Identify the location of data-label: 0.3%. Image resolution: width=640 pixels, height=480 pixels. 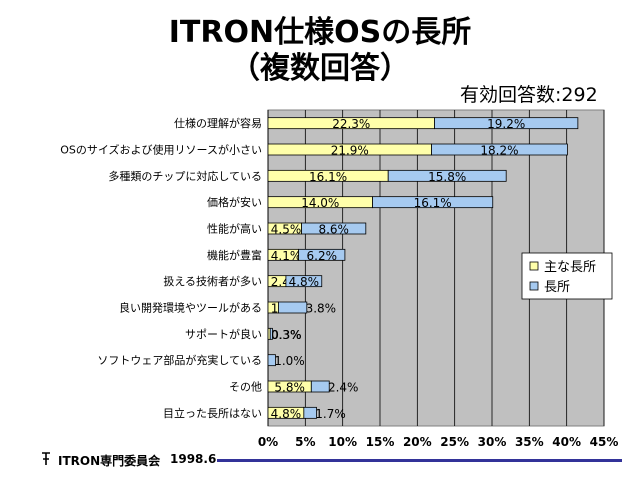
(286, 335).